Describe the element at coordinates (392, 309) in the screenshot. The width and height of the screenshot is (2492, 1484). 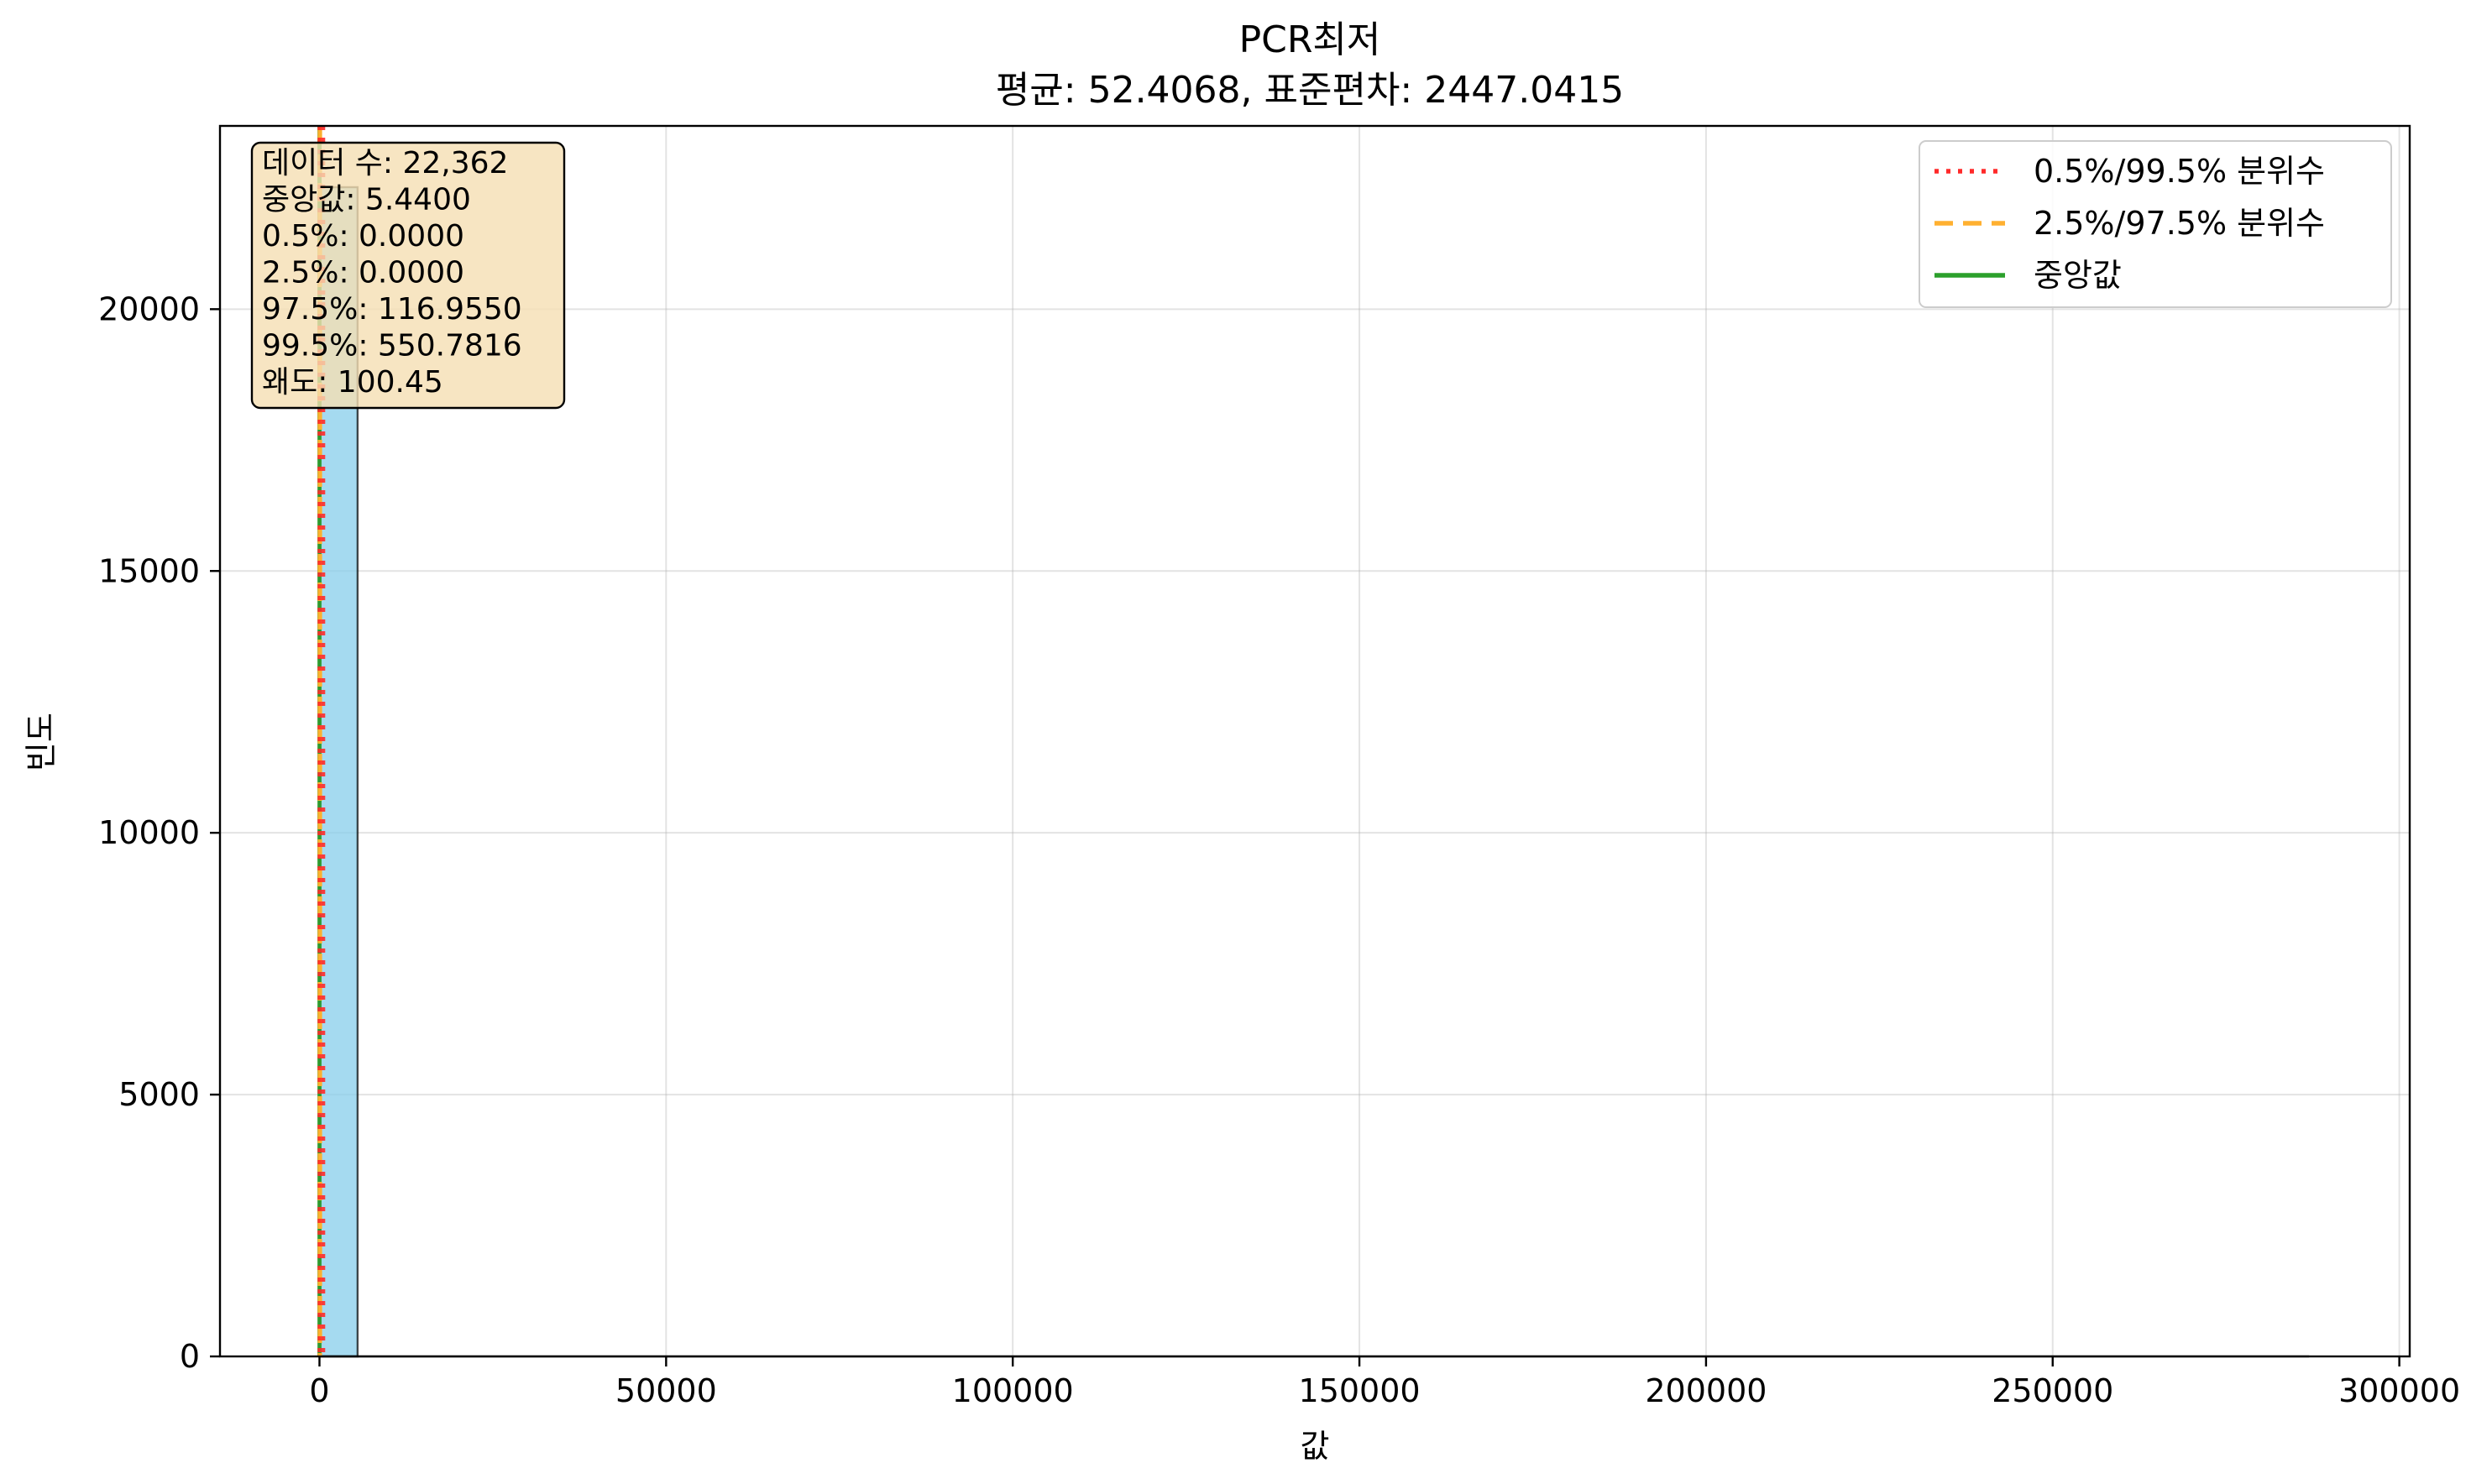
I see `stats-line: 97.5%: 116.9550` at that location.